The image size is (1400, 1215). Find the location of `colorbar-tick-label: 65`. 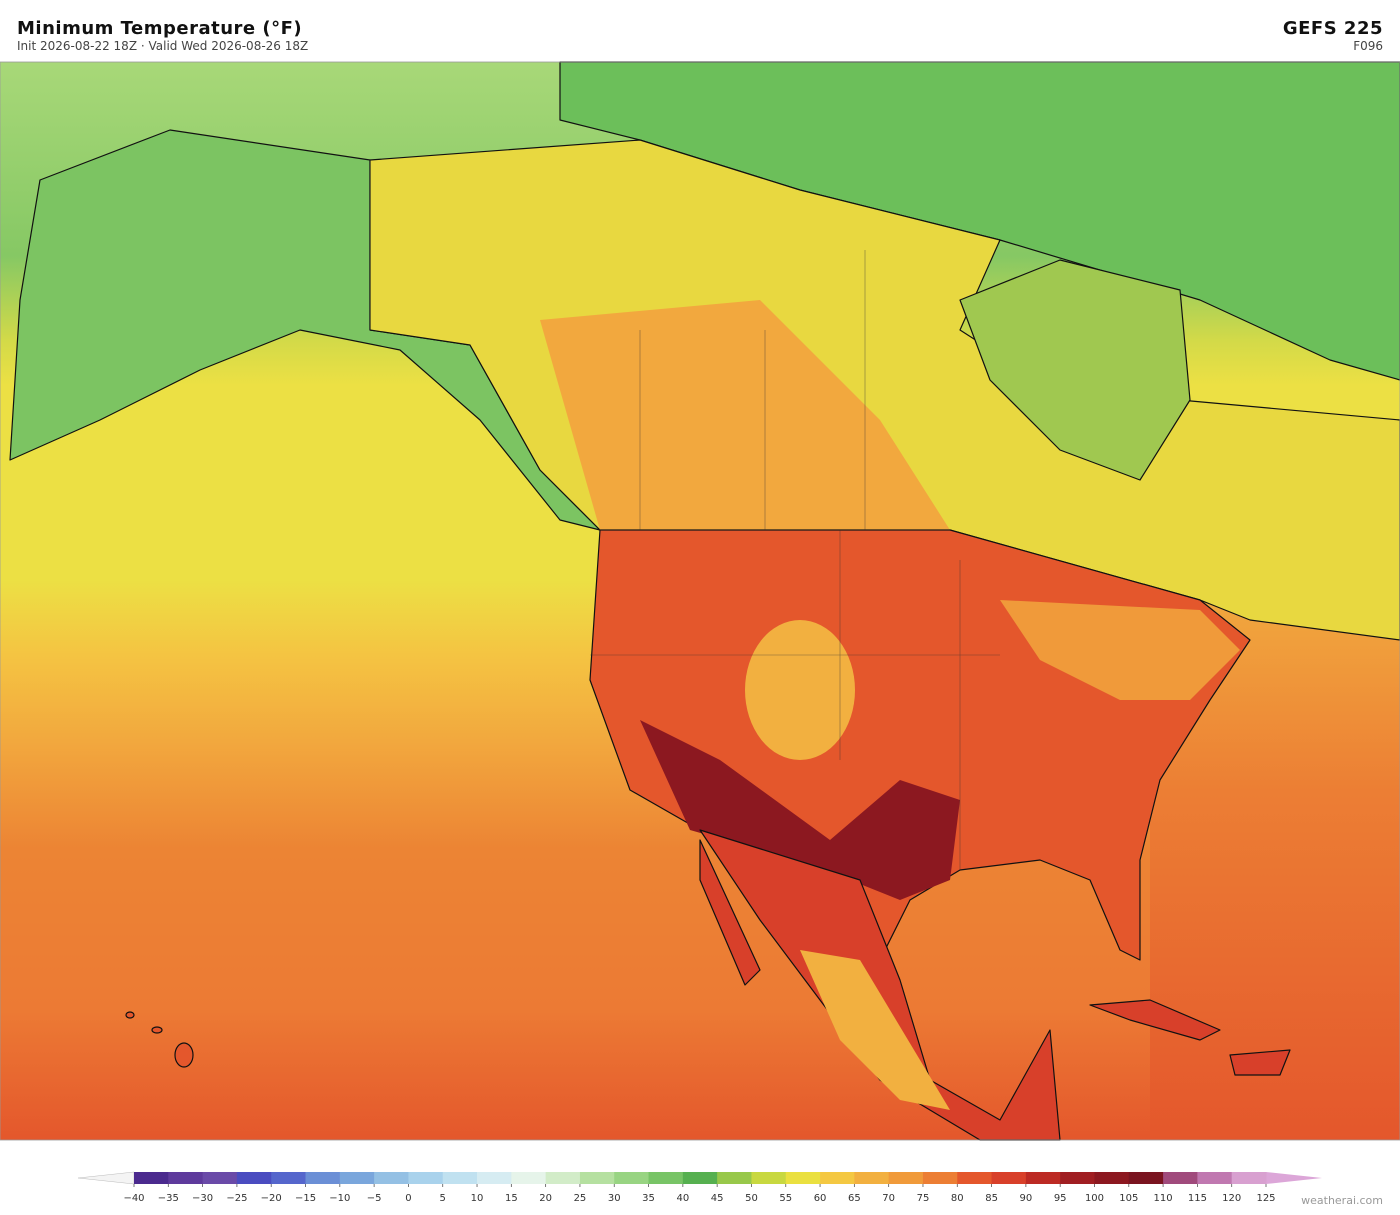

colorbar-tick-label: 65 is located at coordinates (854, 1198).